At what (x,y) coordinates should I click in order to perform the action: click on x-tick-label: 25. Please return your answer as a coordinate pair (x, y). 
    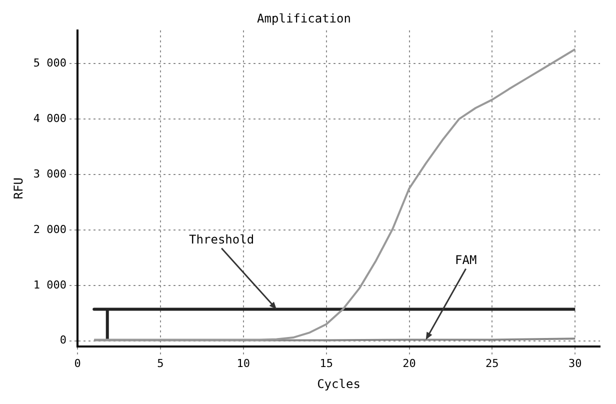
    Looking at the image, I should click on (492, 363).